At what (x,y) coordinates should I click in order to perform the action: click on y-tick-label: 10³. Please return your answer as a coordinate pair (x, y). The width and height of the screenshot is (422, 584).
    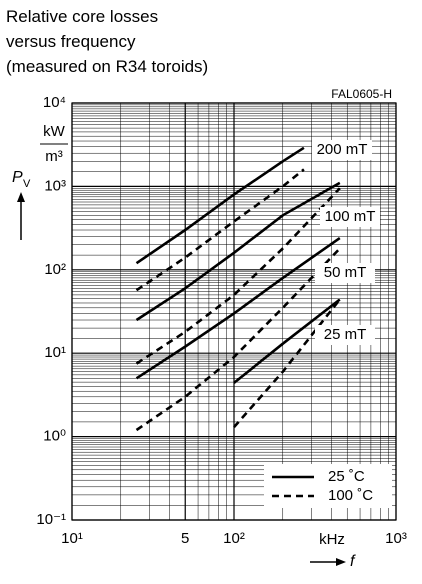
    Looking at the image, I should click on (55, 185).